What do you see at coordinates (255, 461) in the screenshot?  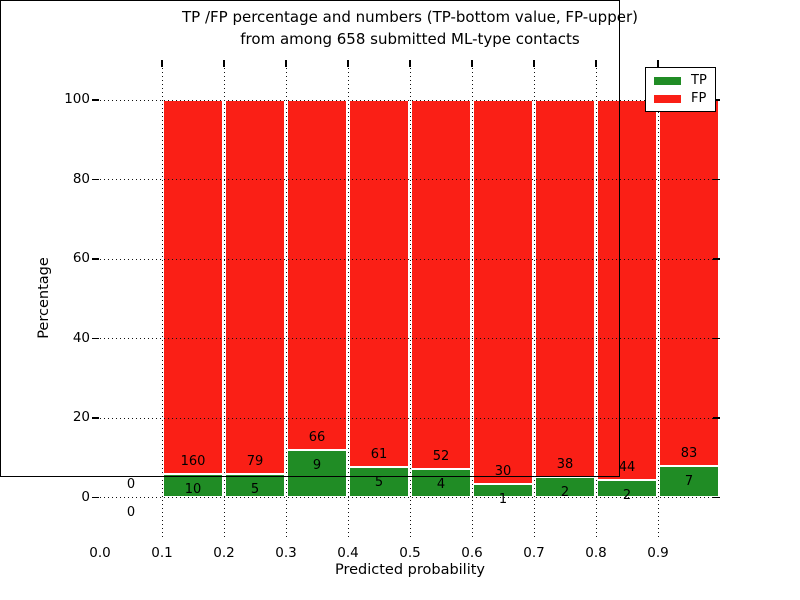 I see `fp-count-label: 79` at bounding box center [255, 461].